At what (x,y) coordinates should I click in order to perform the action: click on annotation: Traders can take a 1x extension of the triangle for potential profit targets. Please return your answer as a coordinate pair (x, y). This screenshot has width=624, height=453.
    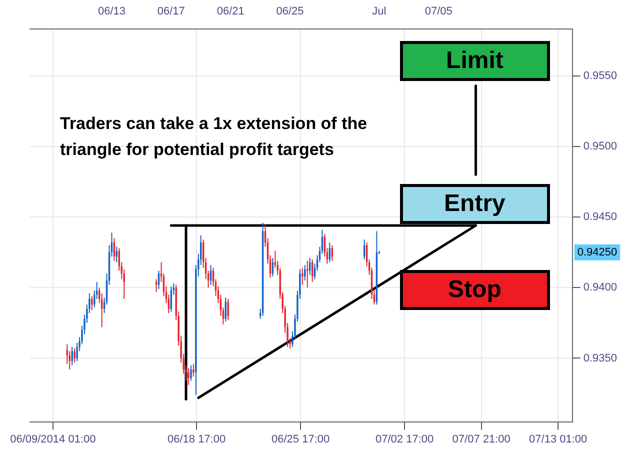
    Looking at the image, I should click on (214, 136).